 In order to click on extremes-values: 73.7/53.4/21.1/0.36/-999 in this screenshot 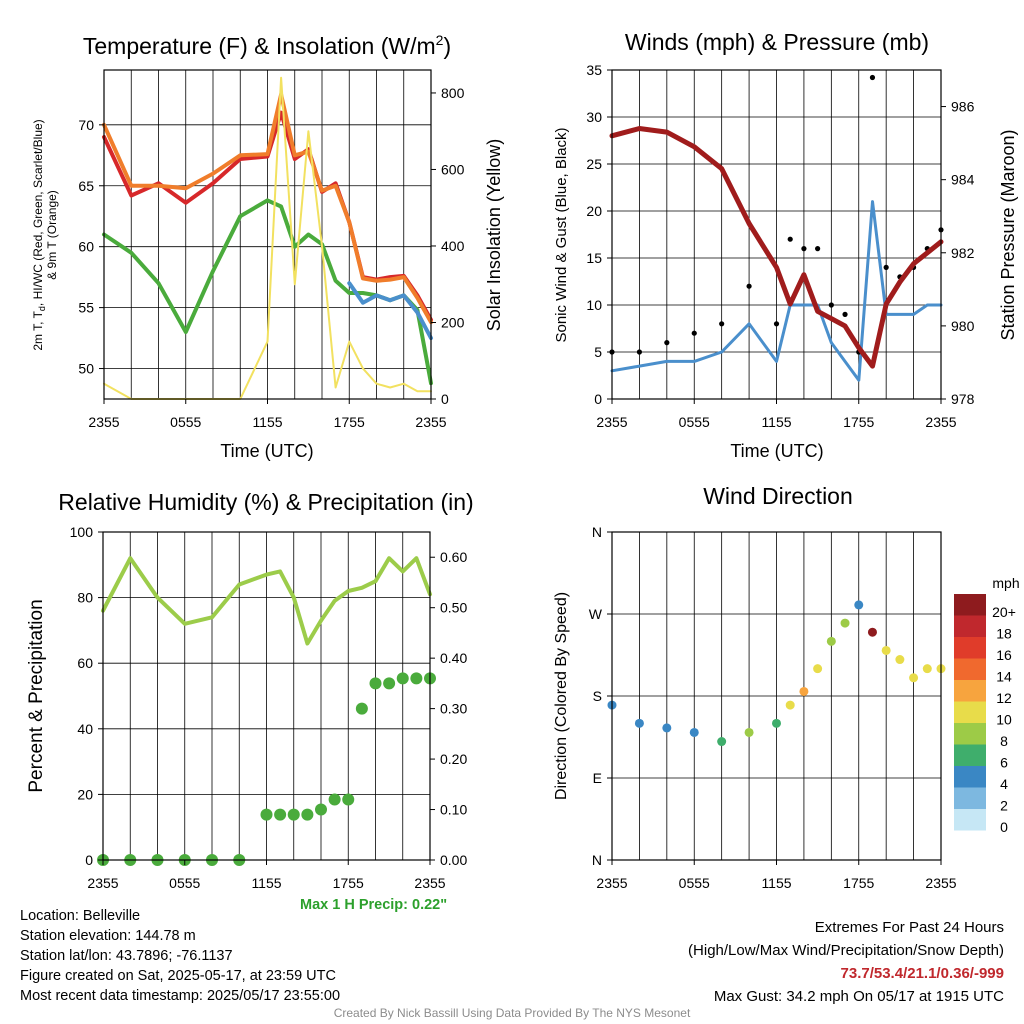, I will do `click(922, 973)`.